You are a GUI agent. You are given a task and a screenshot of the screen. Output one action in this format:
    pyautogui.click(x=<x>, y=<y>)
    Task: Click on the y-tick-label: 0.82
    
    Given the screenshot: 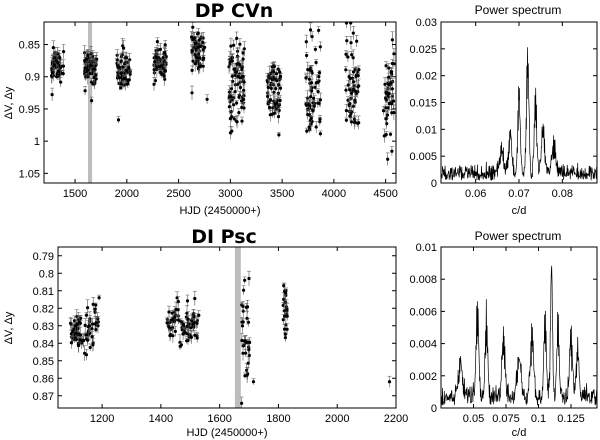 What is the action you would take?
    pyautogui.click(x=43, y=309)
    